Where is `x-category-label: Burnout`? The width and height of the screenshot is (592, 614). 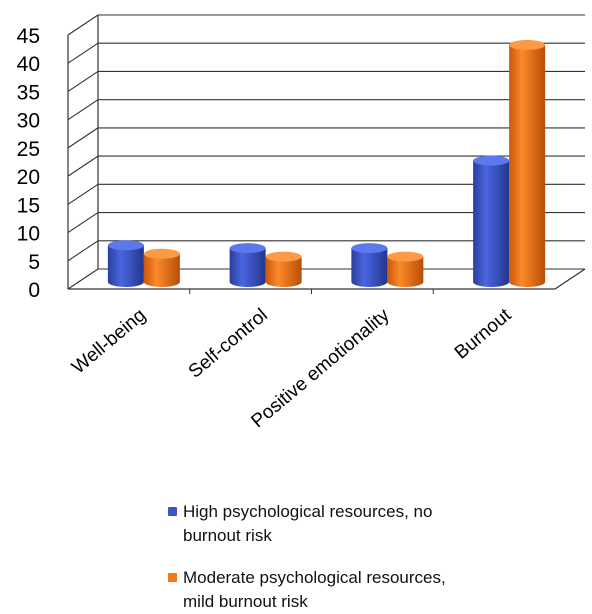
x-category-label: Burnout is located at coordinates (483, 333).